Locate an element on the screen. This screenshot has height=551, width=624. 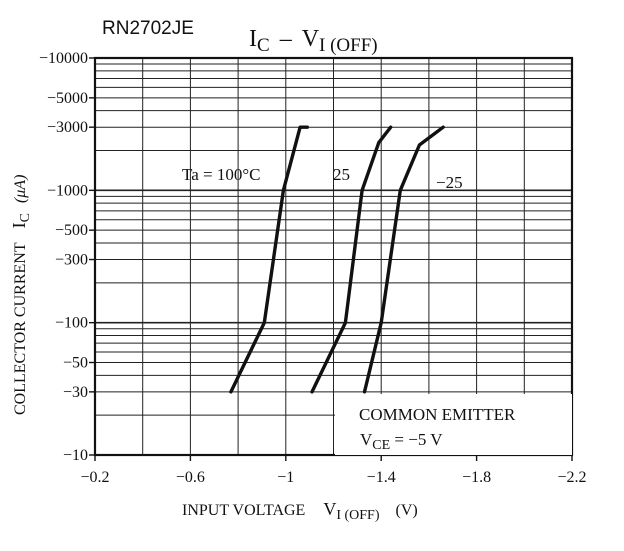
y-tick-label: −50 is located at coordinates (75, 363).